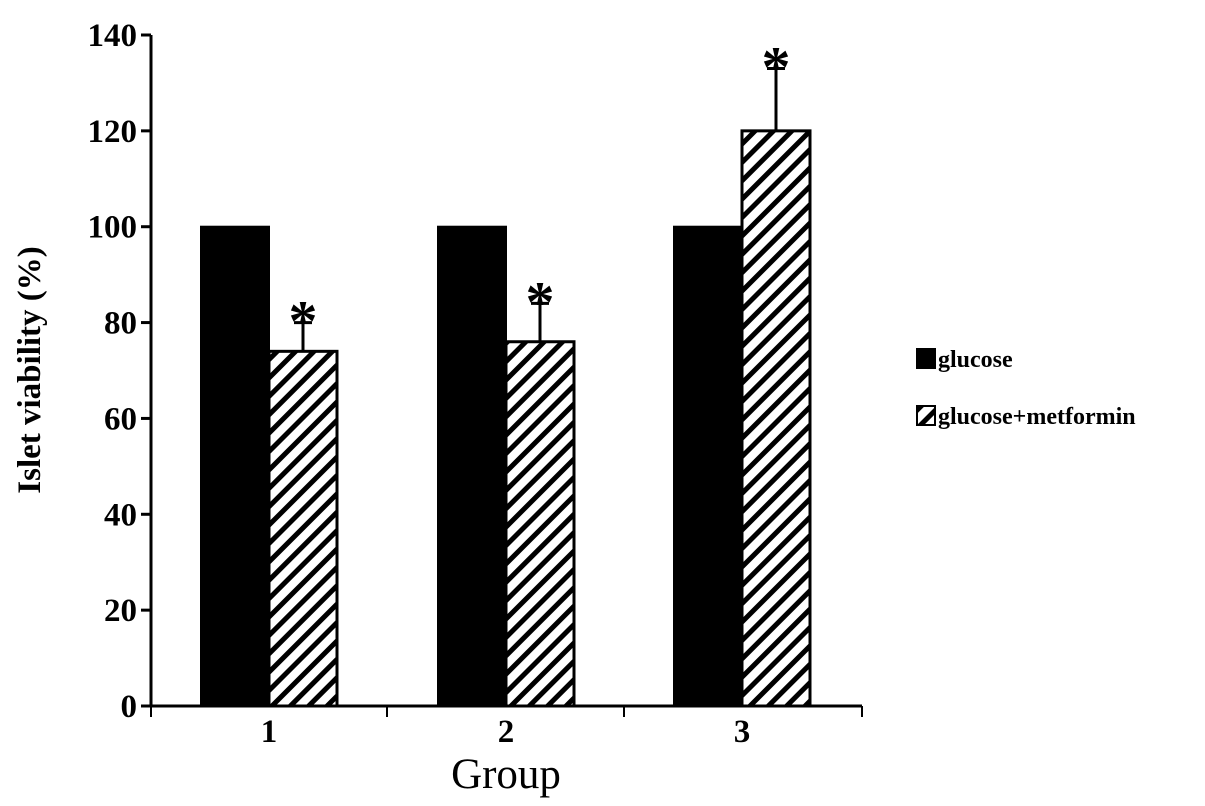 The height and width of the screenshot is (806, 1205). What do you see at coordinates (1026, 388) in the screenshot?
I see `legend: glucose glucose+metformin` at bounding box center [1026, 388].